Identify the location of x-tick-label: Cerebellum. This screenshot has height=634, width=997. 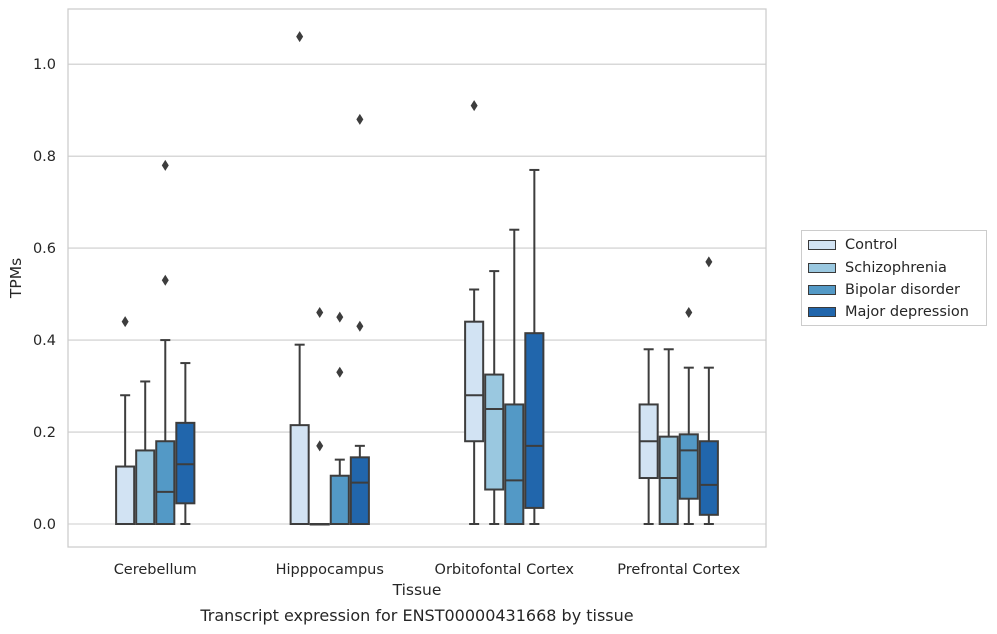
(155, 570).